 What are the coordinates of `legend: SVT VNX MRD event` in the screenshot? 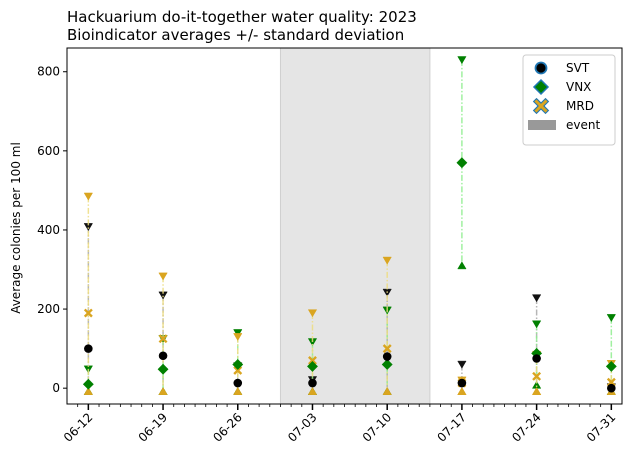 It's located at (569, 100).